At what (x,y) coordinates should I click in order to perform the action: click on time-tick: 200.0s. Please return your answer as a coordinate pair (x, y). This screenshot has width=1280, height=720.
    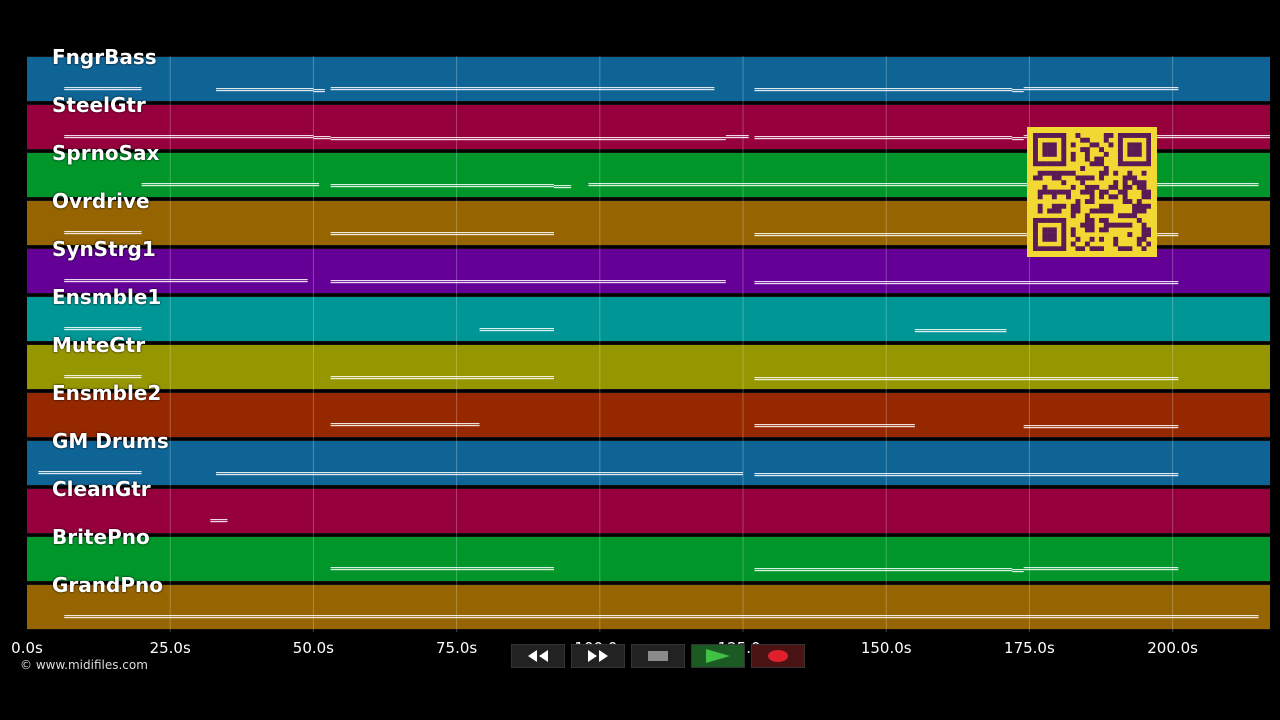
    Looking at the image, I should click on (1172, 648).